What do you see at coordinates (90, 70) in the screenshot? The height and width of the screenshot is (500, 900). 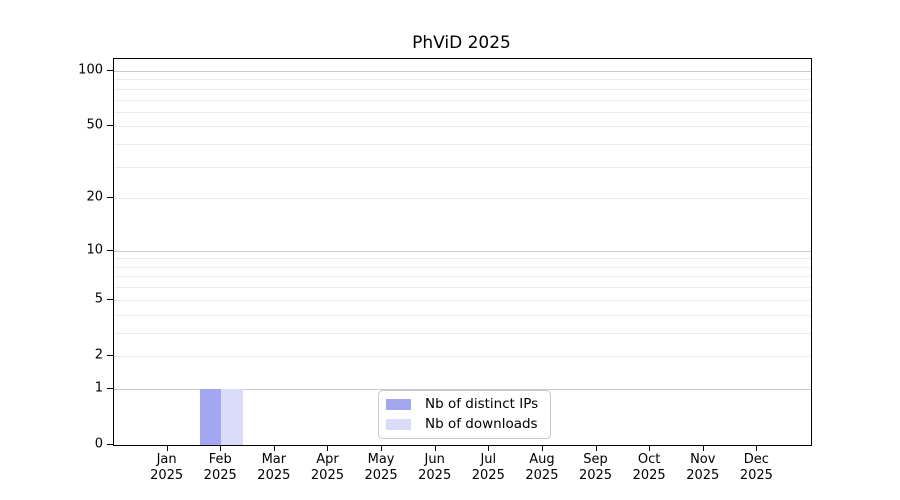 I see `y-tick-label-100: 100` at bounding box center [90, 70].